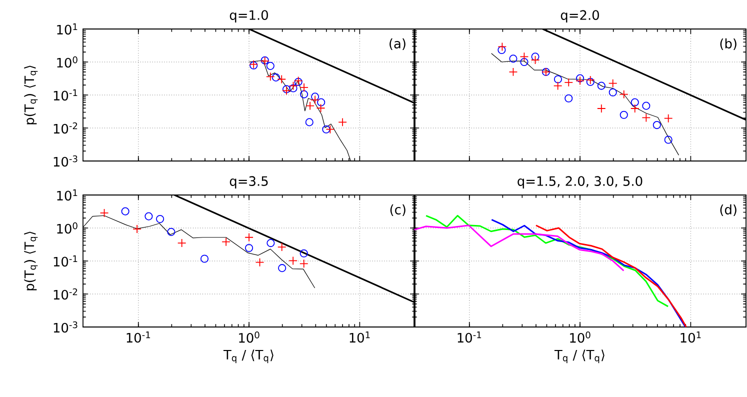  Describe the element at coordinates (398, 210) in the screenshot. I see `annotation: (c)` at that location.